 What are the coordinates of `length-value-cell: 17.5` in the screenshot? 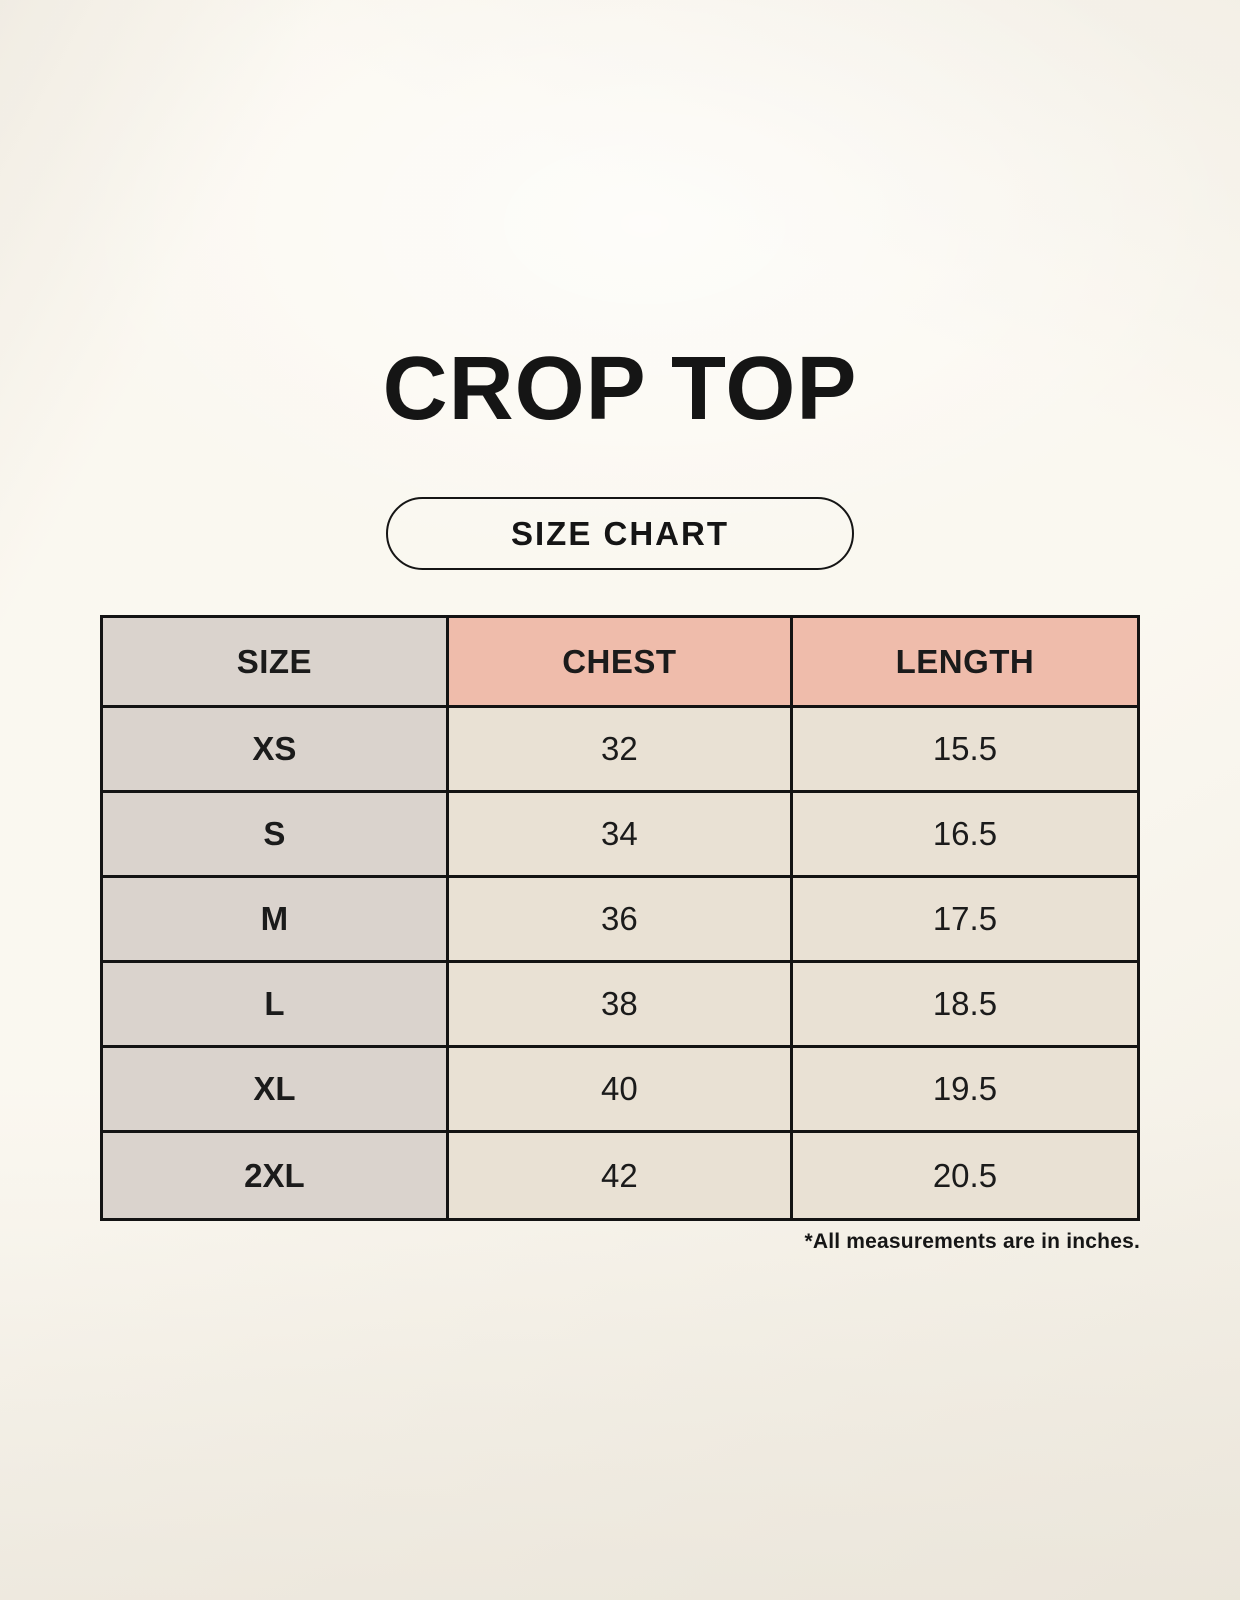 It's located at (964, 920).